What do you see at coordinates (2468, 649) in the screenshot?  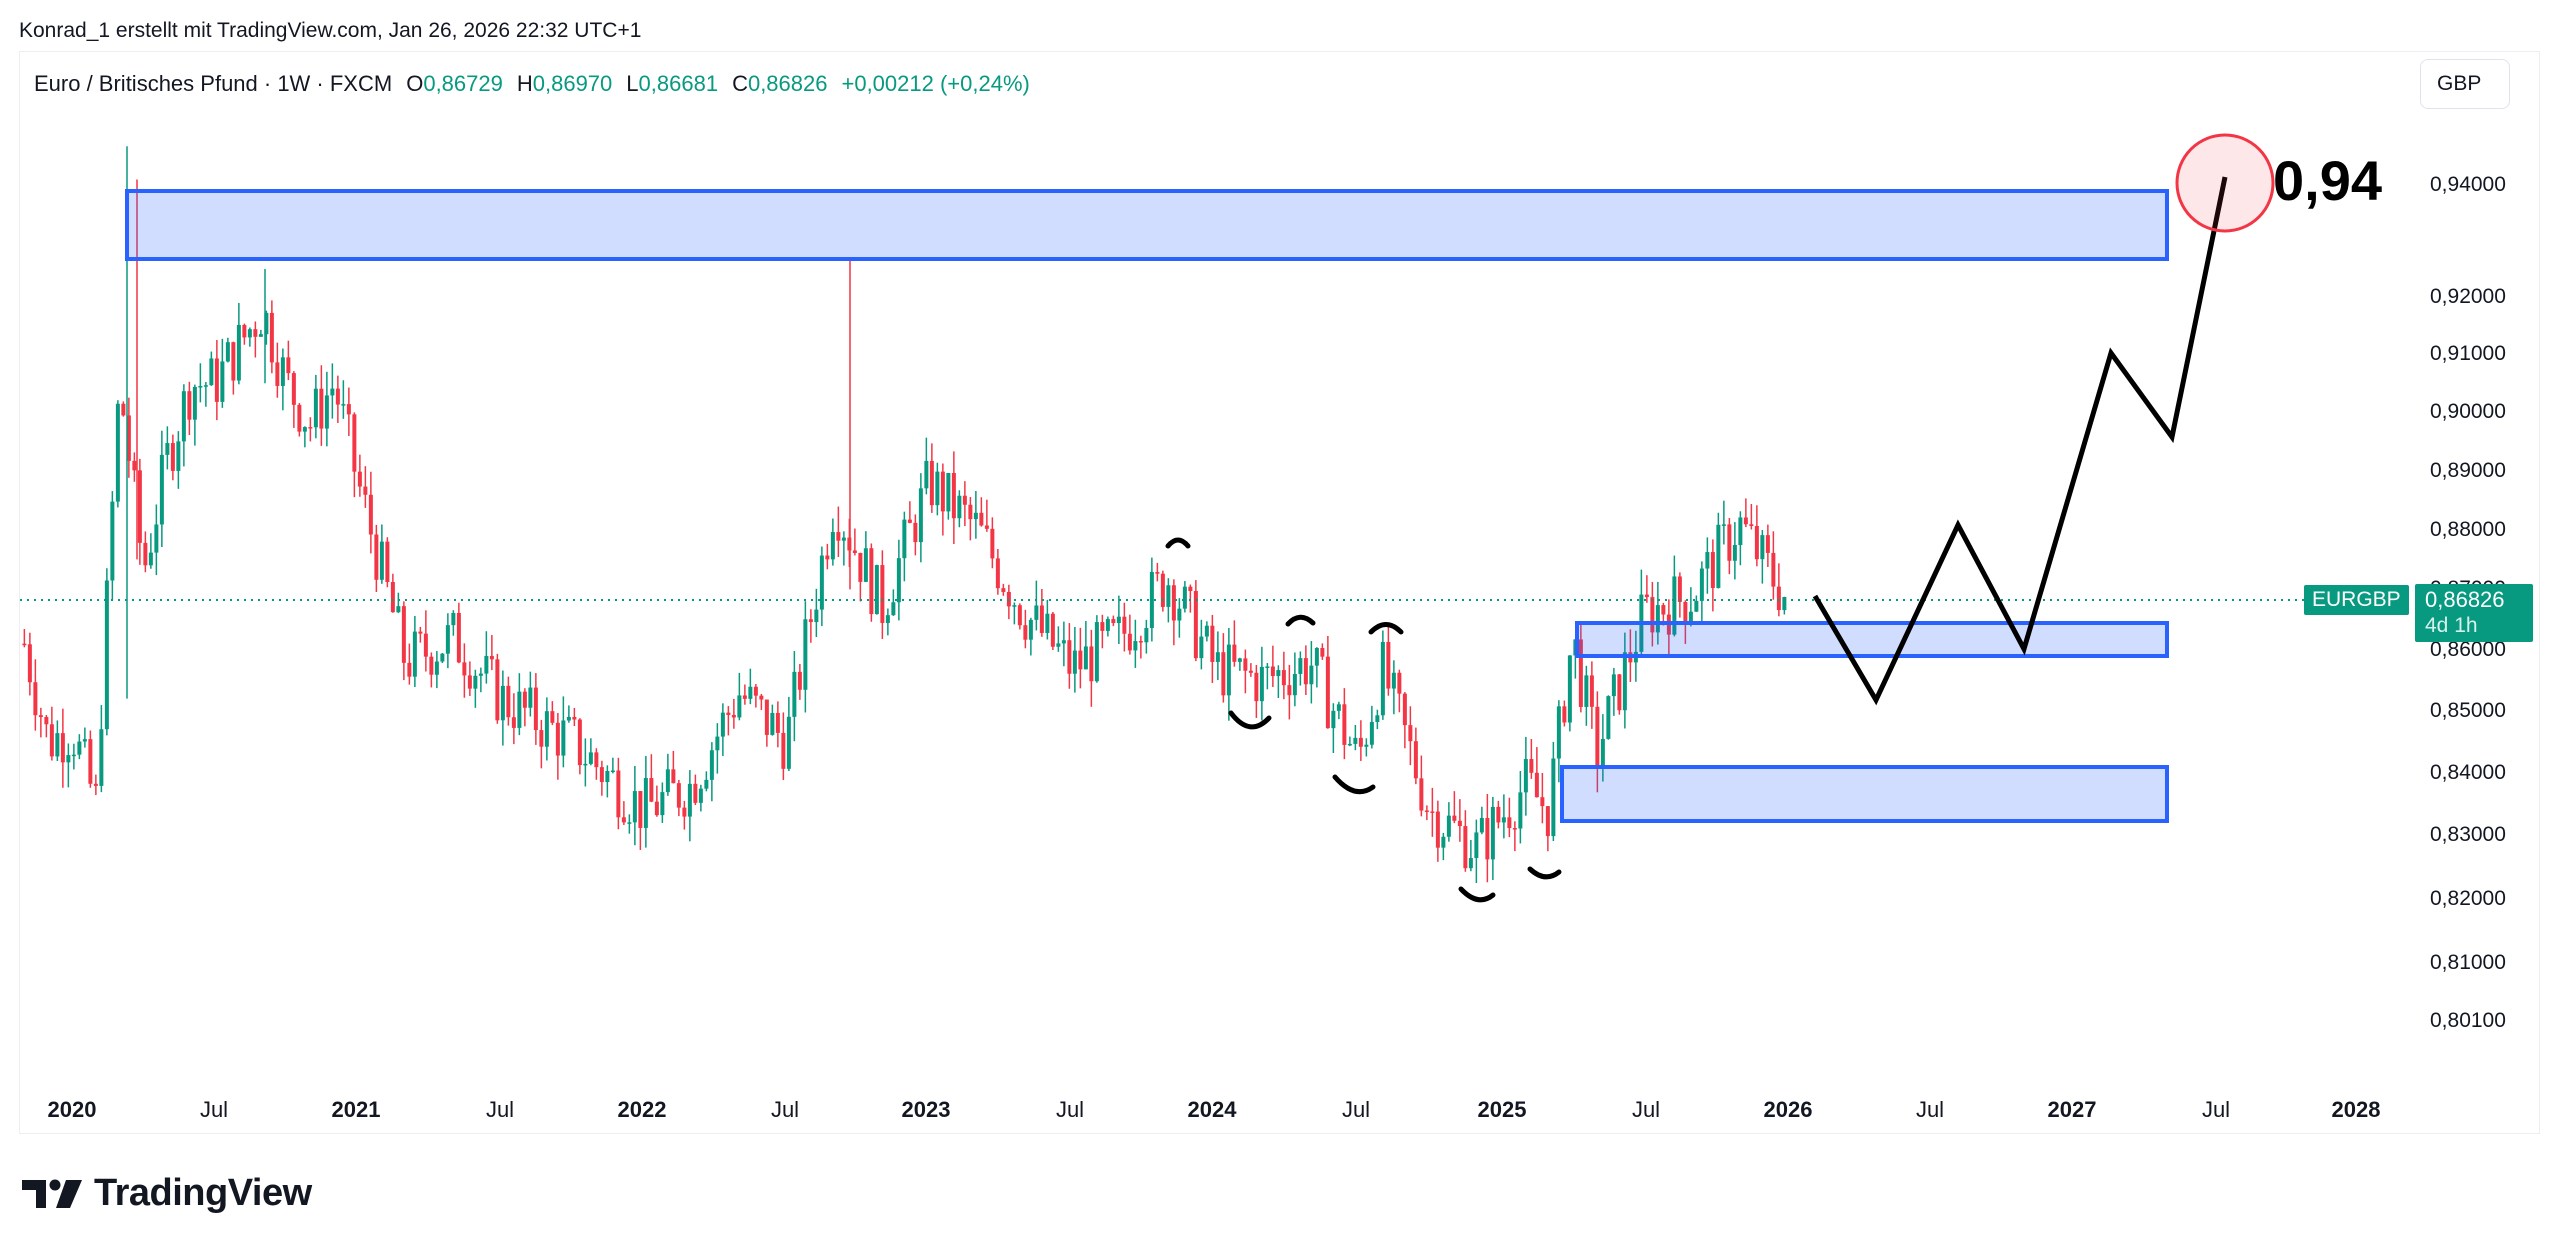 I see `price-tick: 0,86000` at bounding box center [2468, 649].